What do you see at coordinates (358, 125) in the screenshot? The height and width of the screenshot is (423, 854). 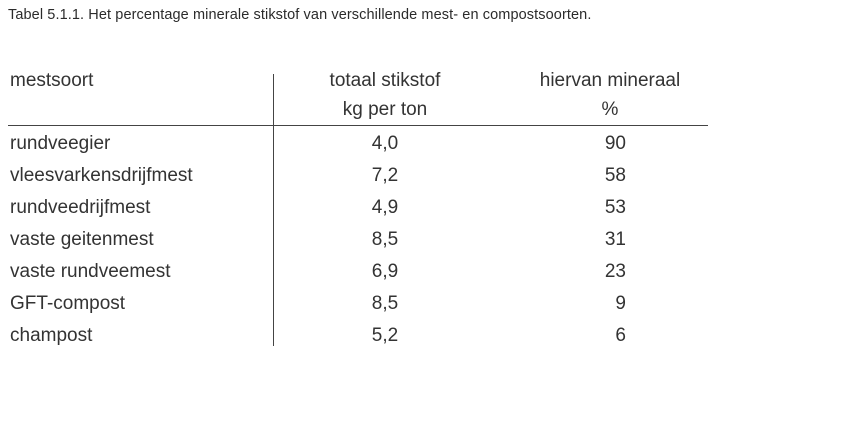 I see `header-divider` at bounding box center [358, 125].